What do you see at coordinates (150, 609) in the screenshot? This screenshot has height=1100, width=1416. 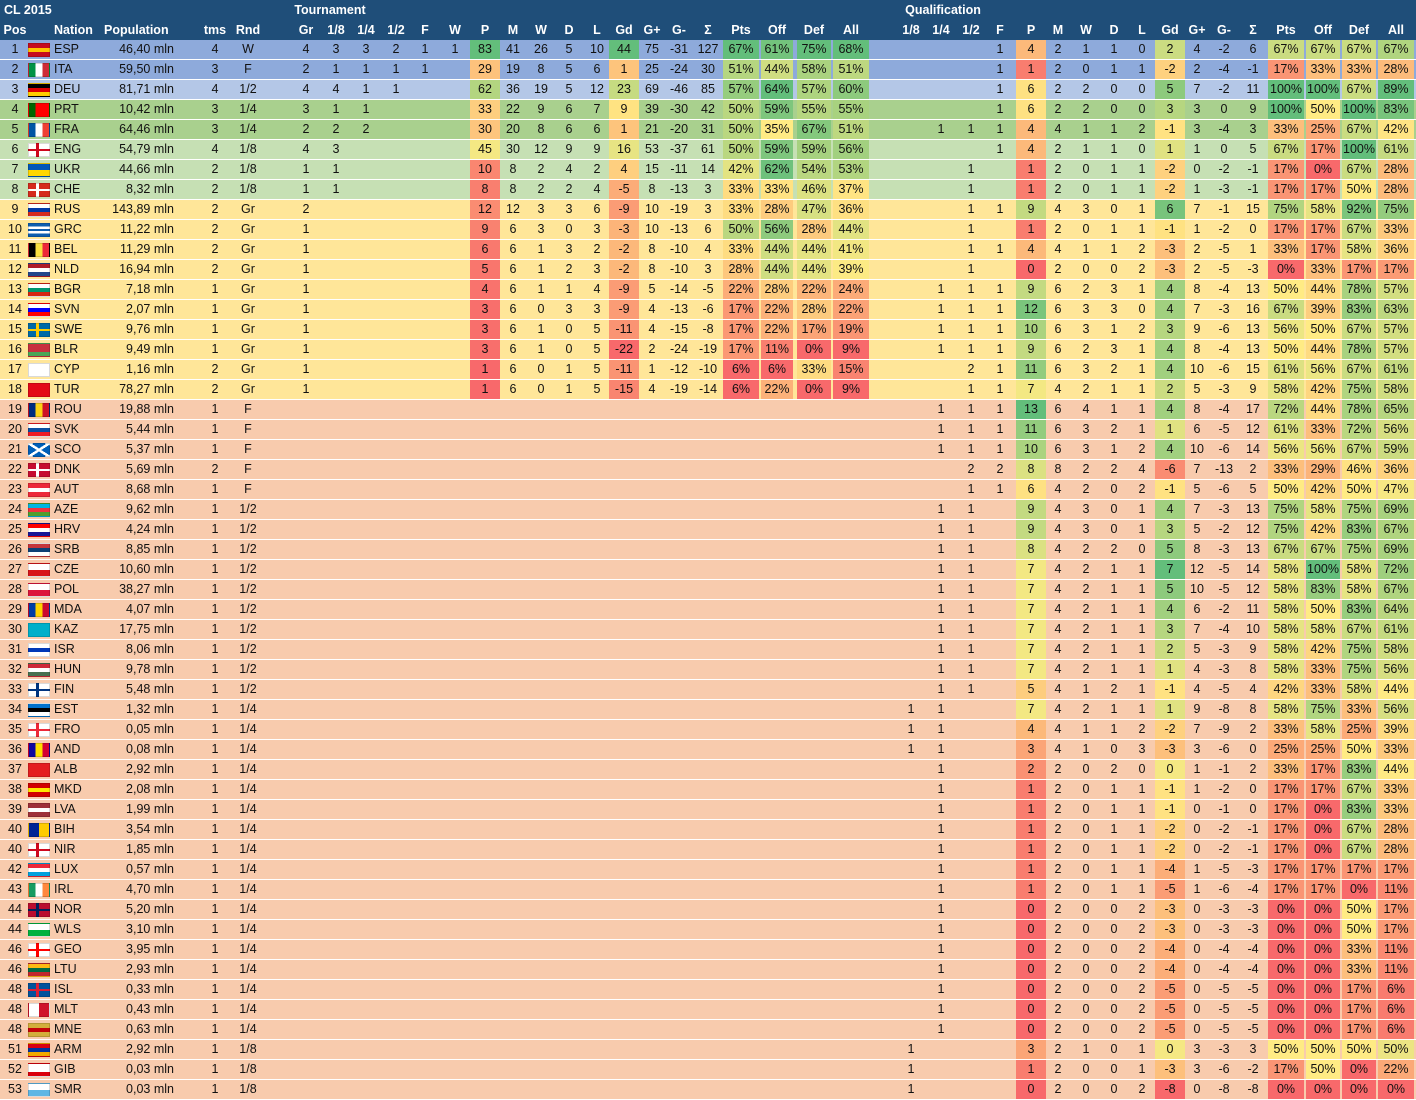 I see `population-cell: 4,07 mln` at bounding box center [150, 609].